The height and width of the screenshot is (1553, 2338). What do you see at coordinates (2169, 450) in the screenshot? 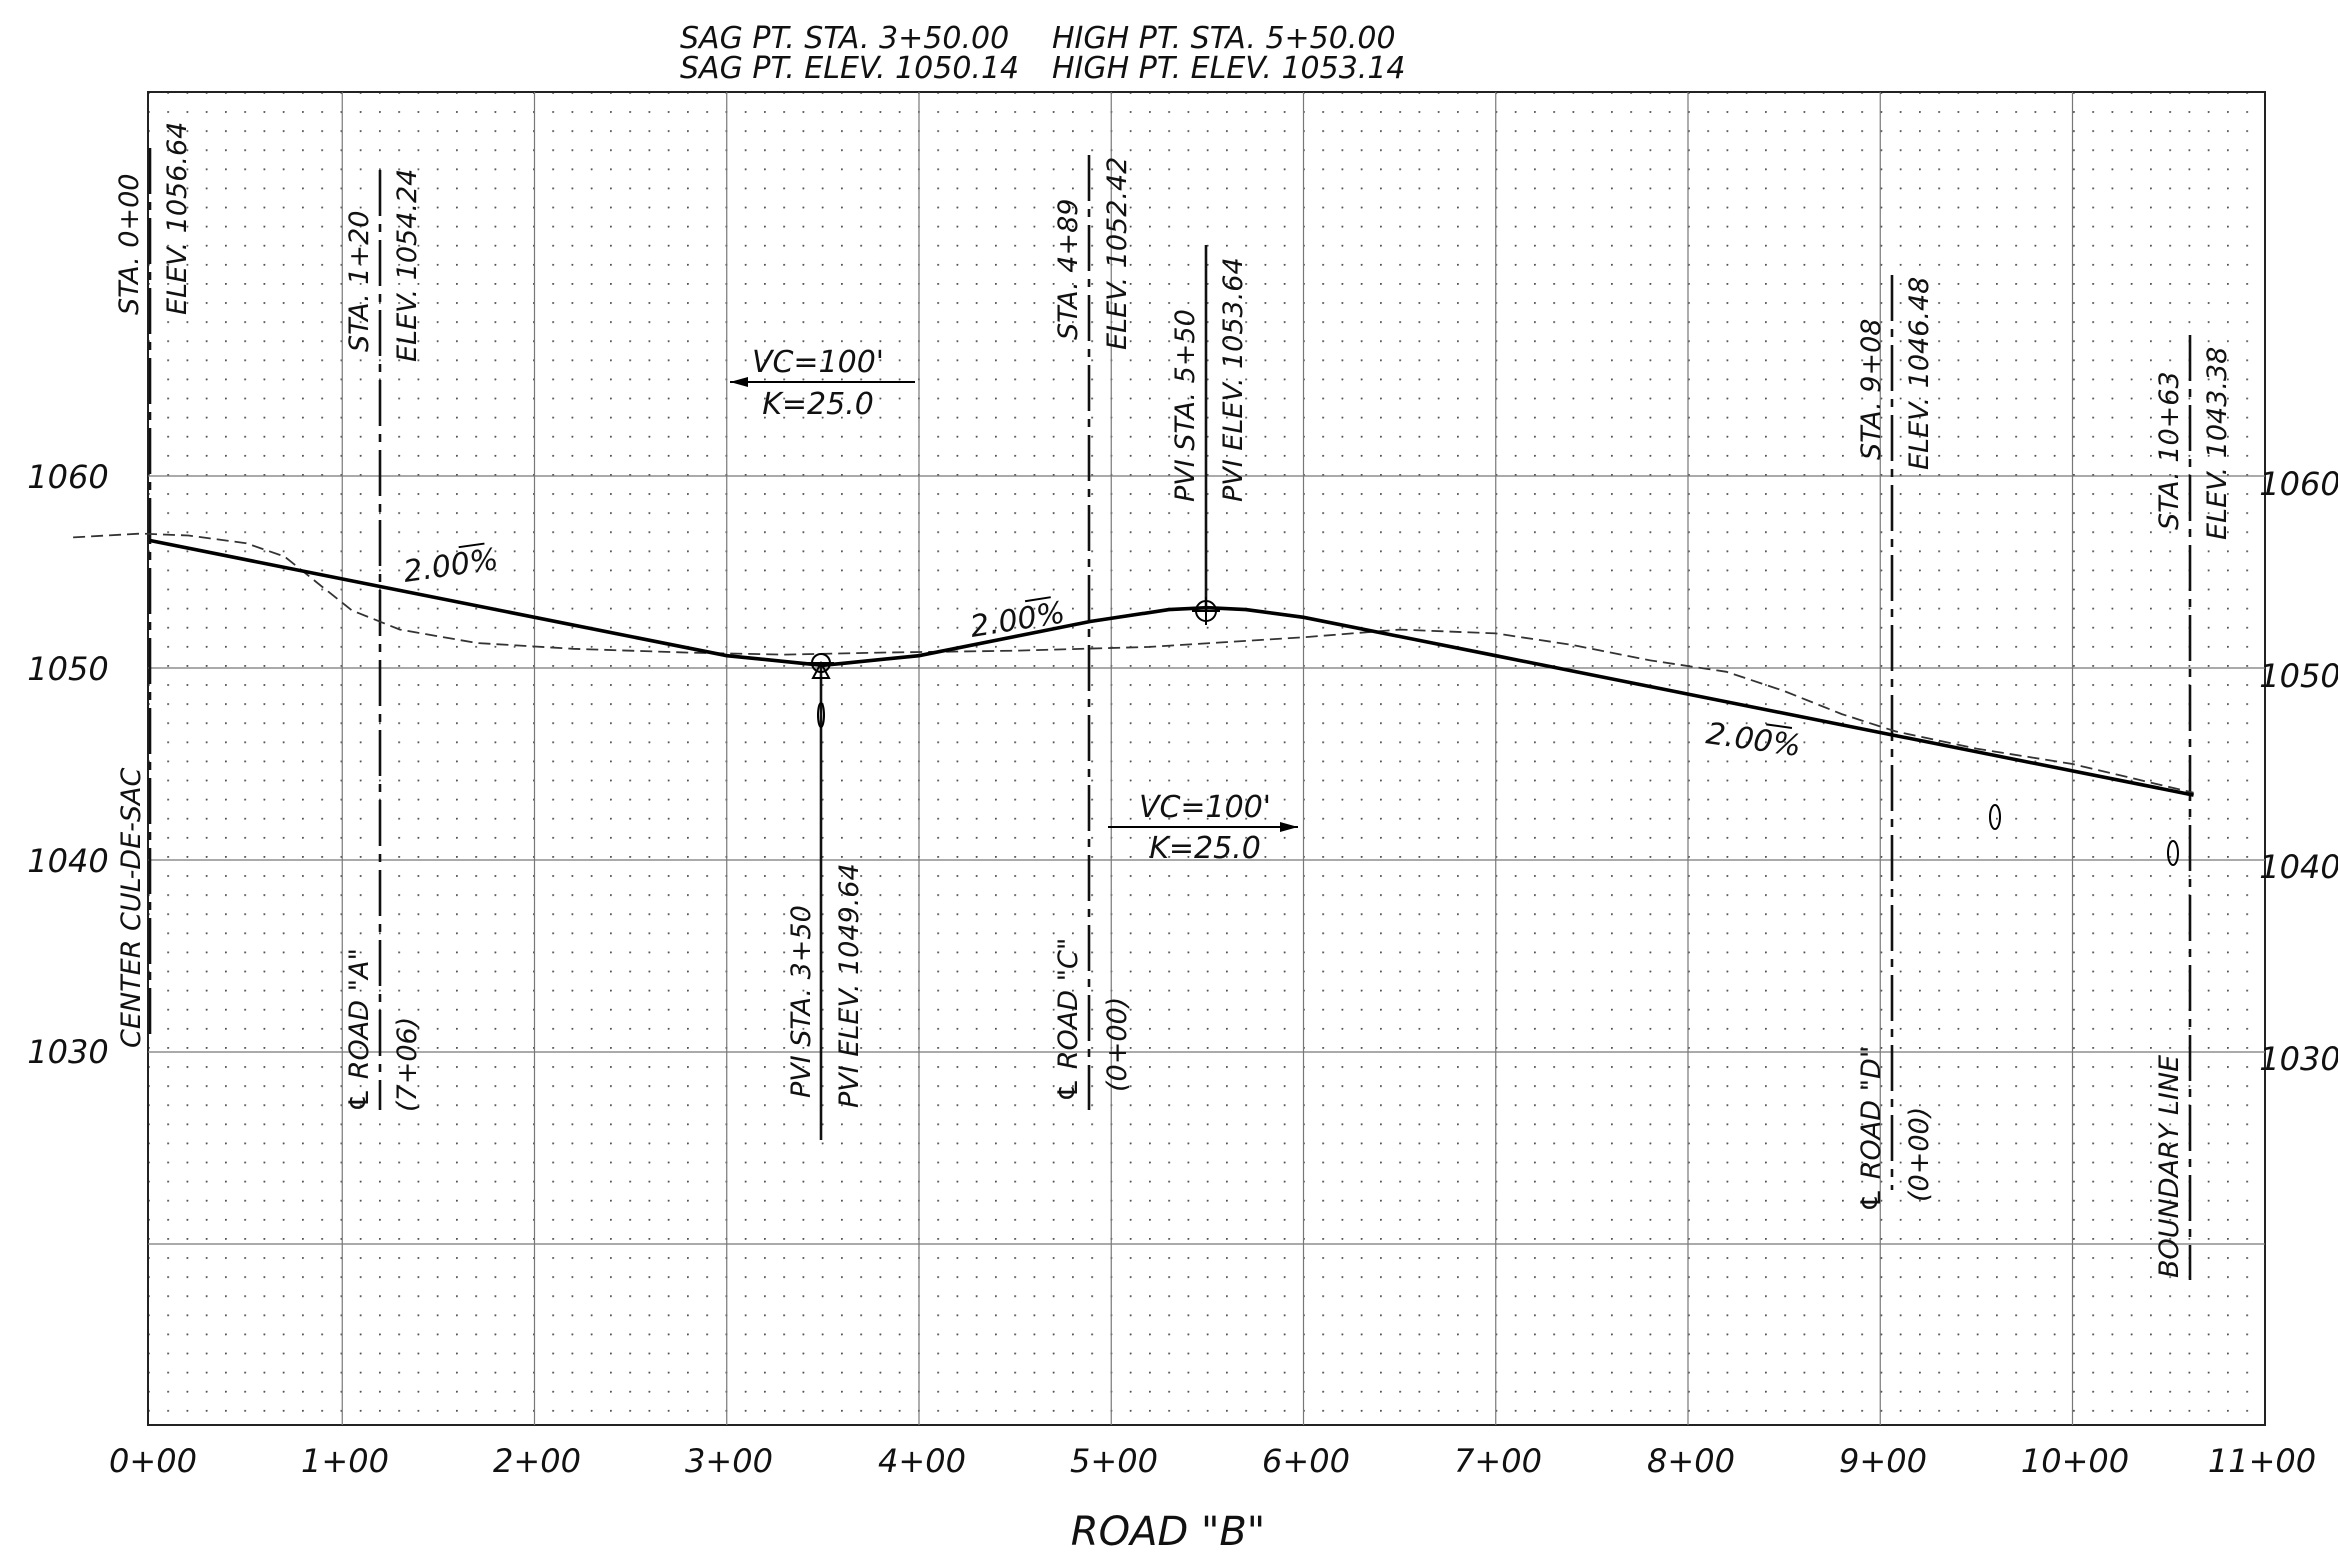
I see `station-1063-label: STA. 10+63` at bounding box center [2169, 450].